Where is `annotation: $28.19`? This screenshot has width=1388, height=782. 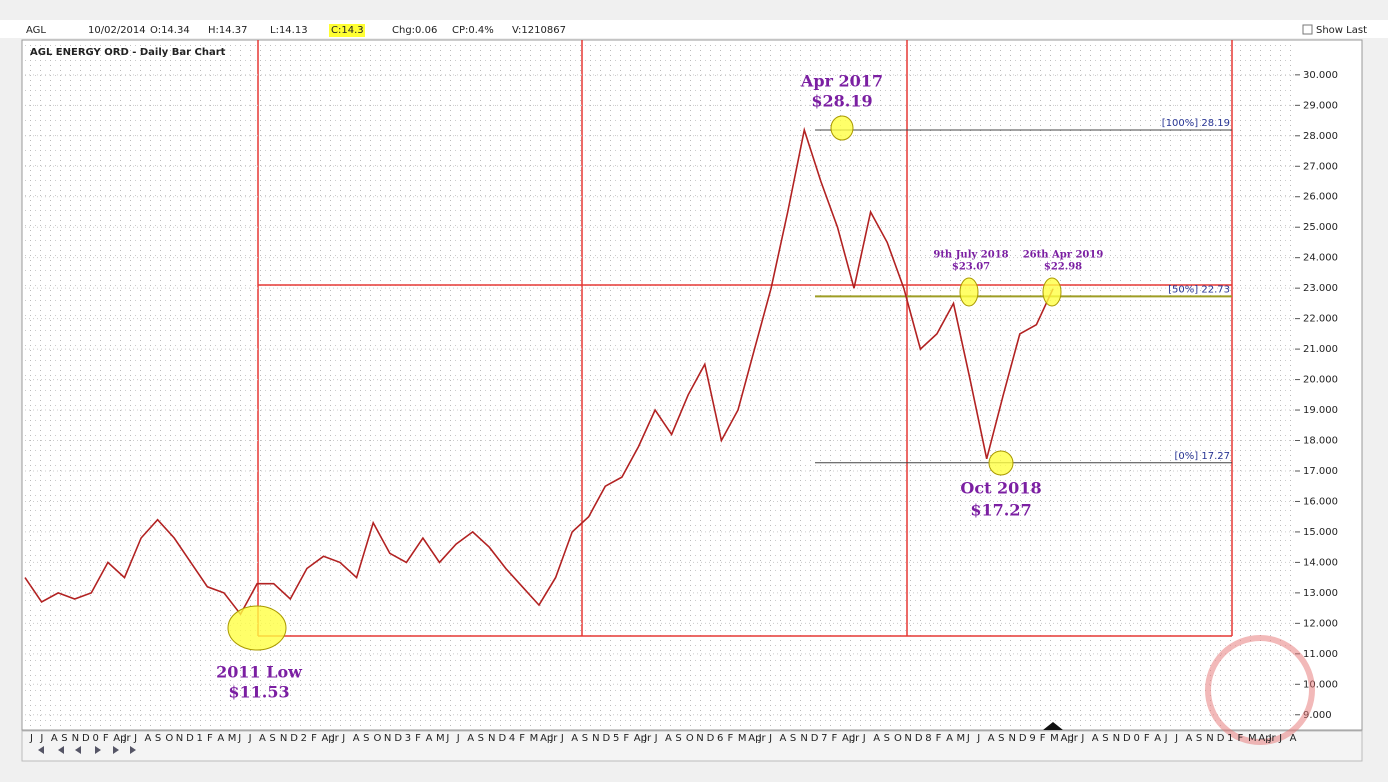
annotation: $28.19 is located at coordinates (841, 101).